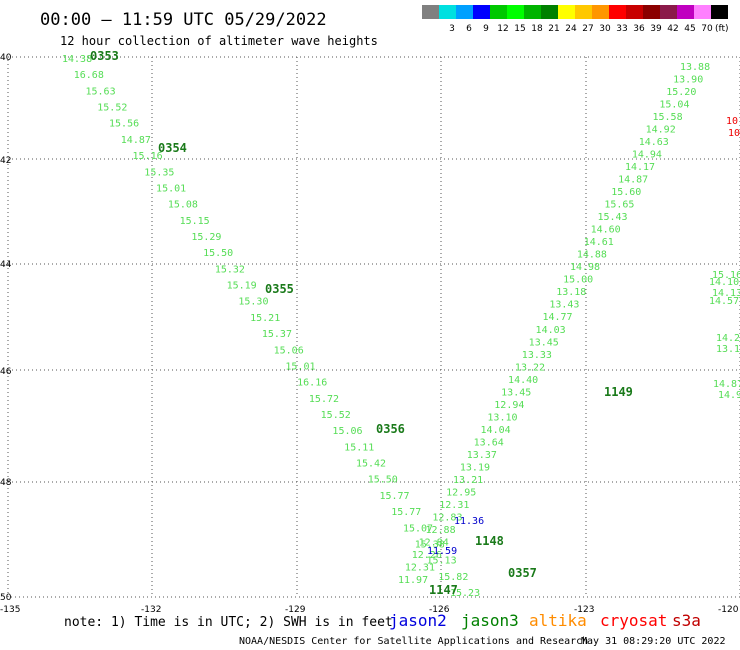 This screenshot has width=740, height=650. I want to click on wave-height-label: 14.63, so click(654, 142).